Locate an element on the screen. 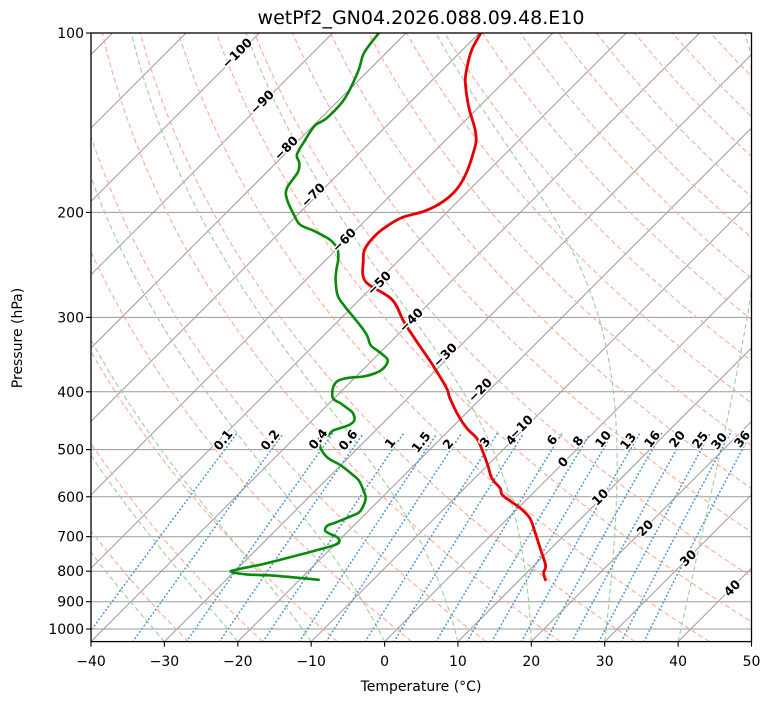 The image size is (775, 708). mixing-ratio-label: 25 is located at coordinates (700, 439).